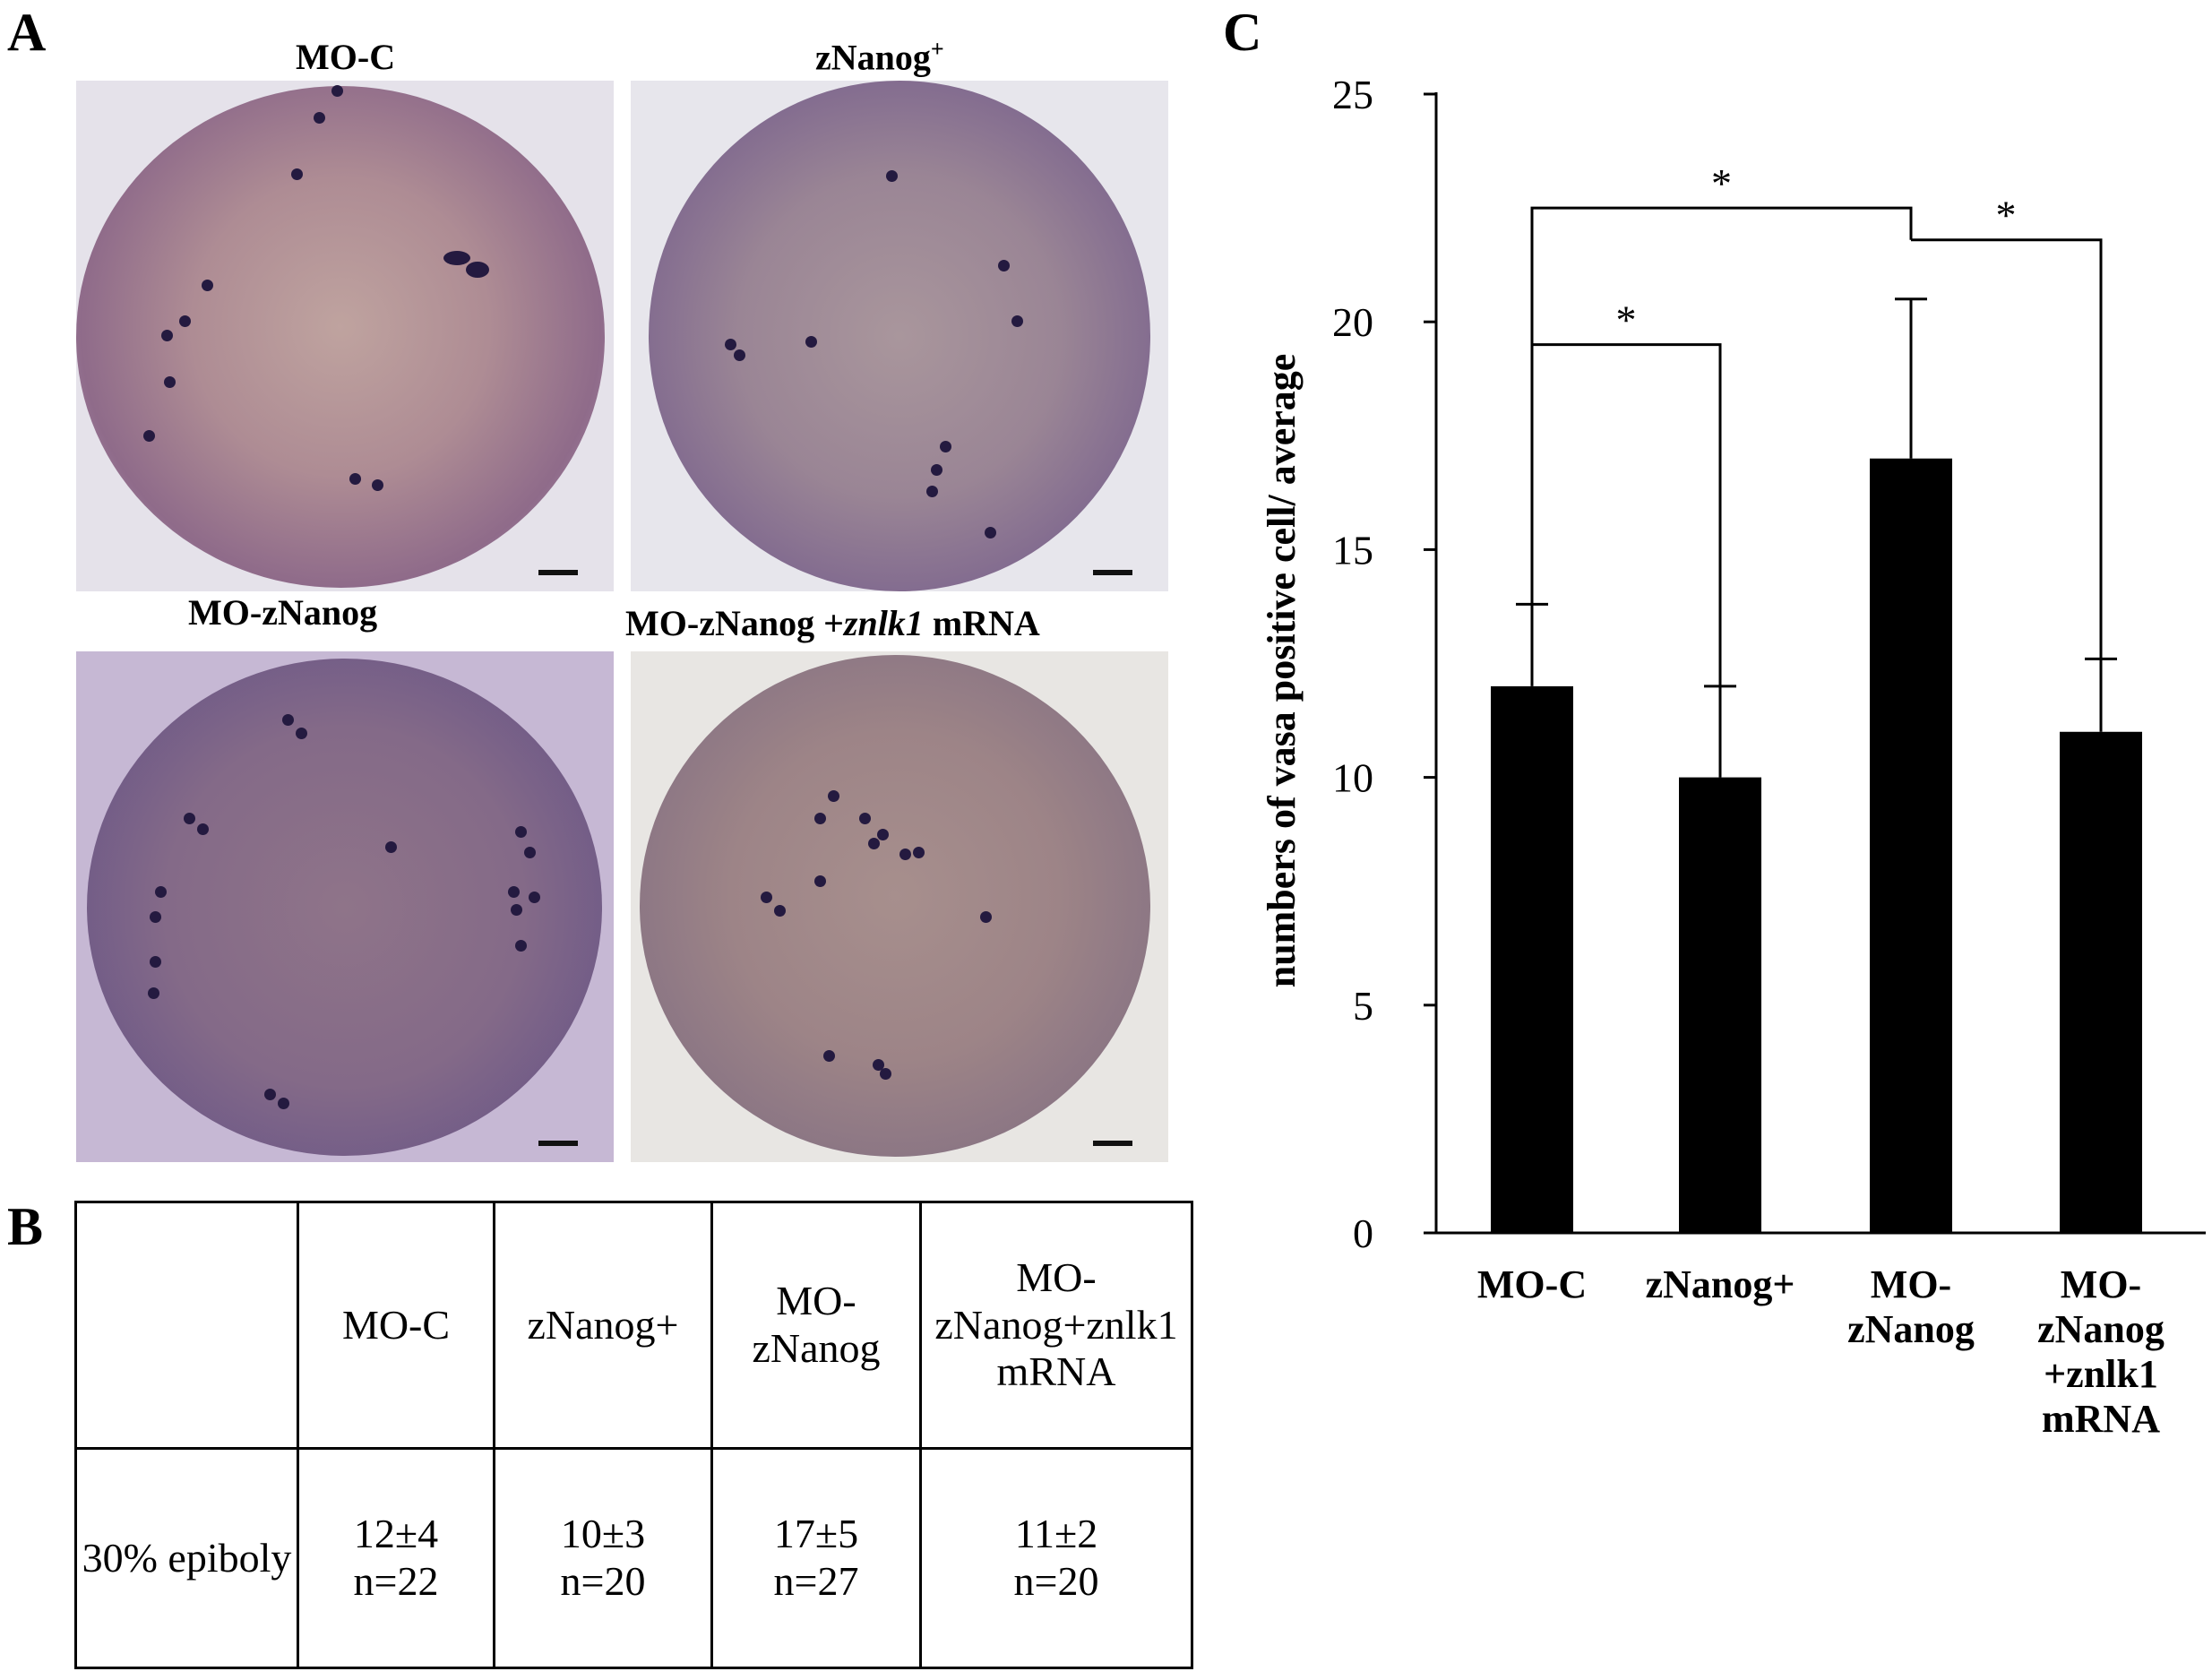 This screenshot has height=1680, width=2212. What do you see at coordinates (1242, 32) in the screenshot?
I see `panel-c-letter: C` at bounding box center [1242, 32].